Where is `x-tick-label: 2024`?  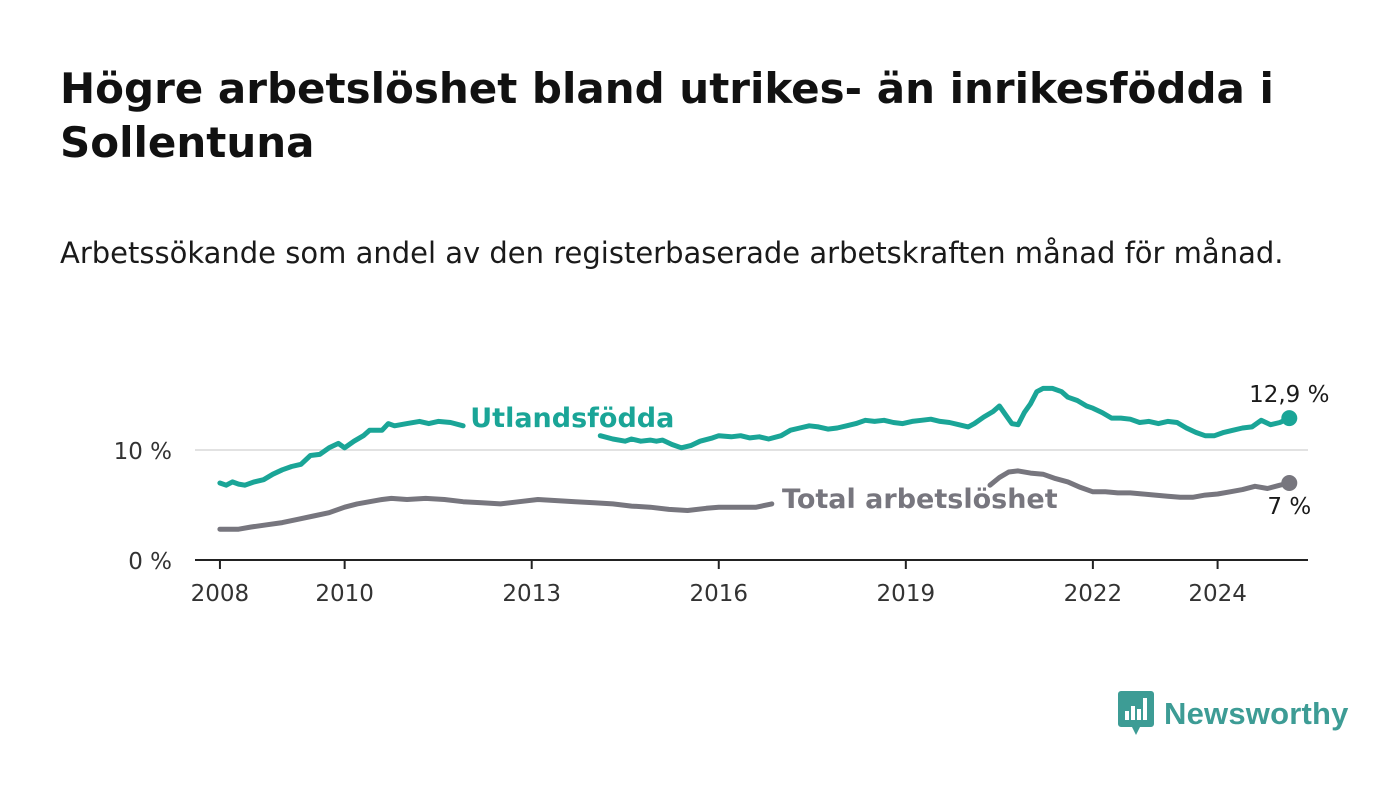
x-tick-label: 2024 is located at coordinates (1217, 594).